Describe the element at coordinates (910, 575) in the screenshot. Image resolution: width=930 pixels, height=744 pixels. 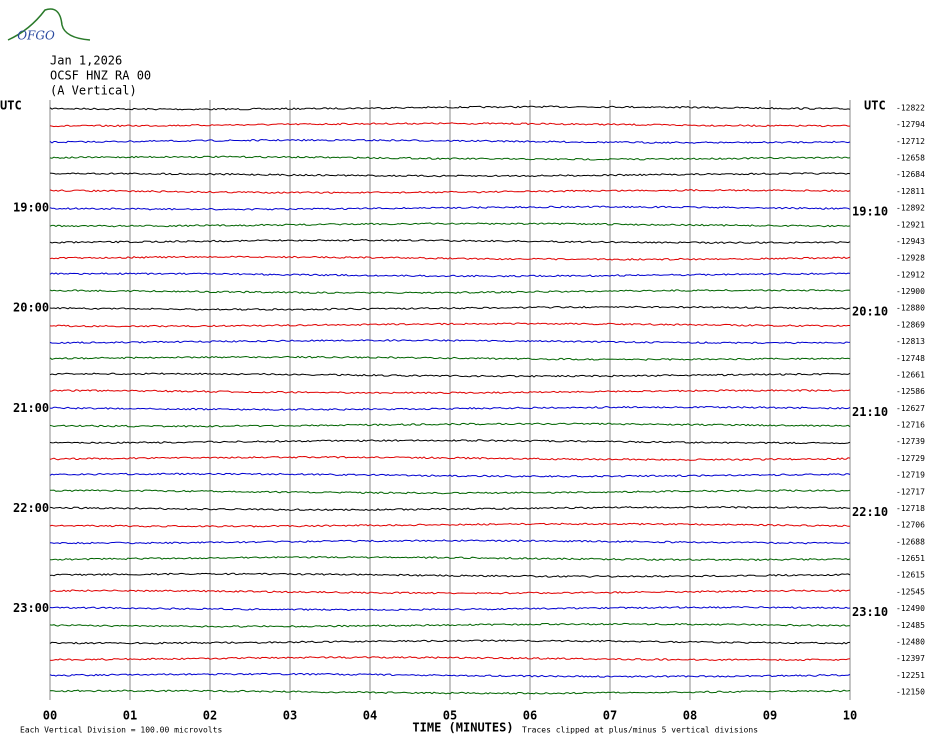
I see `row-value: -12615` at that location.